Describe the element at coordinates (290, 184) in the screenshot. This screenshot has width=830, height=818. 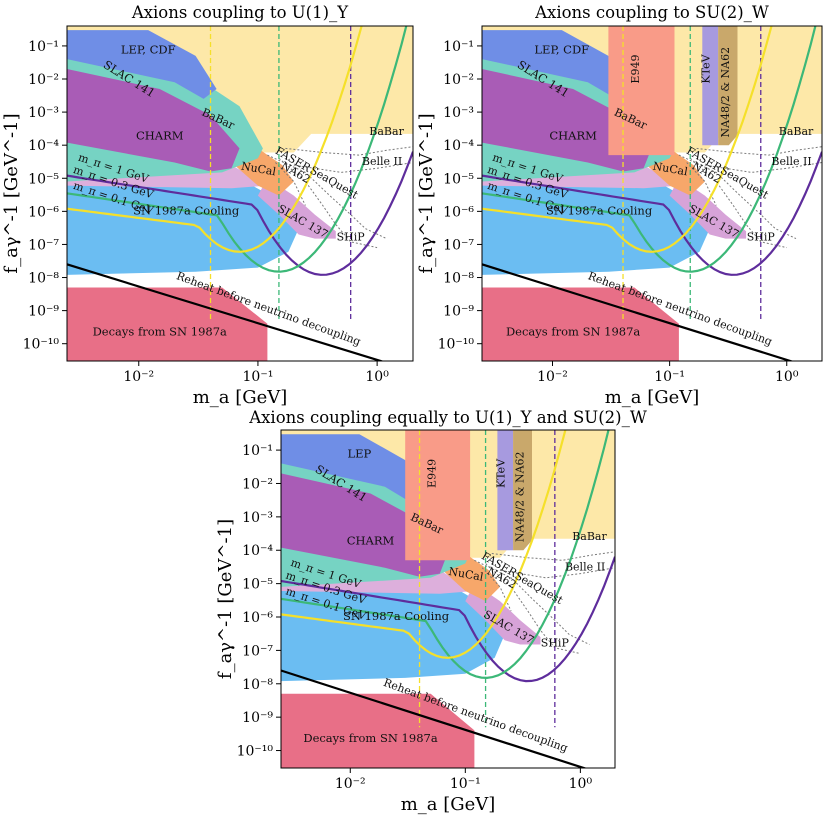
I see `projection-faser` at that location.